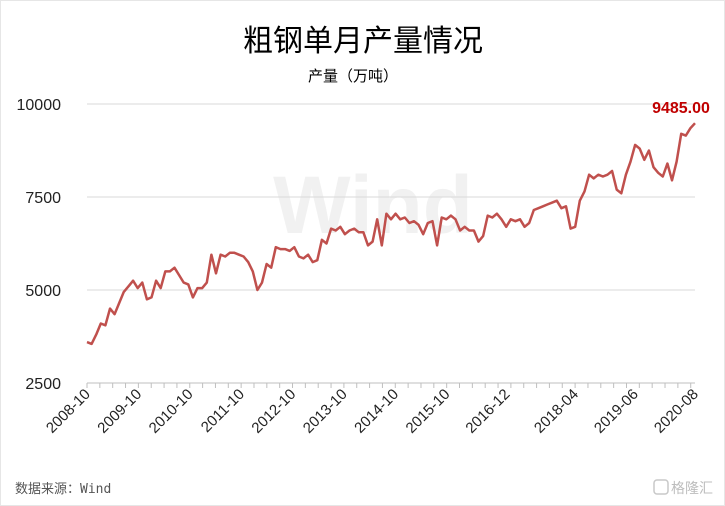 This screenshot has height=506, width=725. I want to click on brand-name: 格隆汇, so click(692, 489).